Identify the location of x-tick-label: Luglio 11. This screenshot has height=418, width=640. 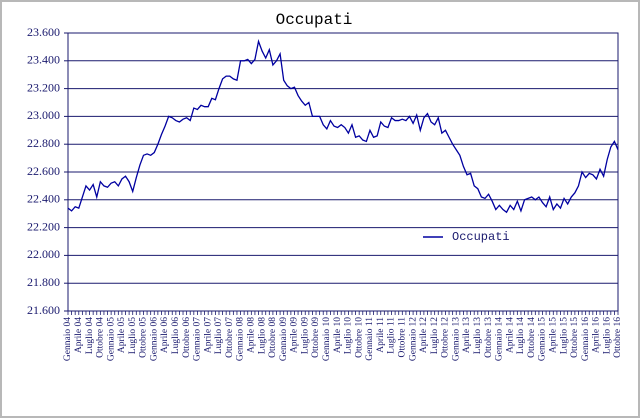
(392, 335).